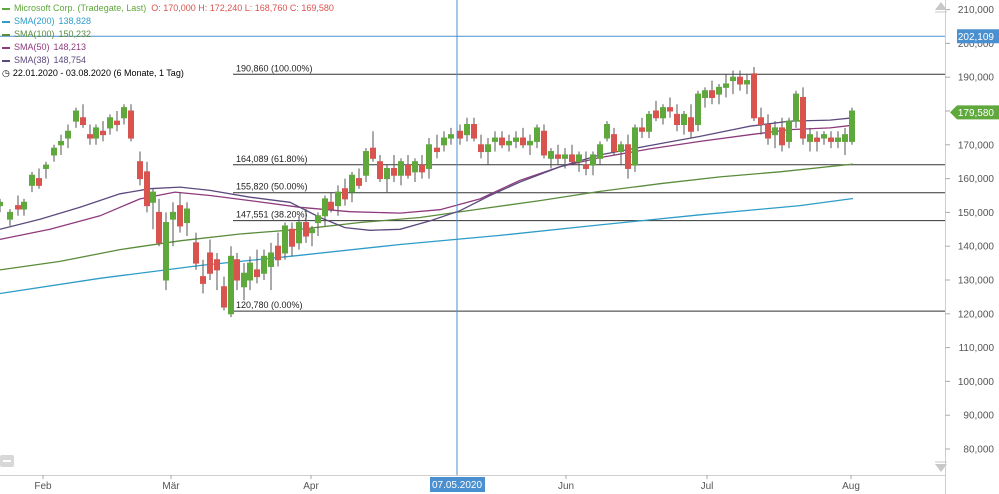 The height and width of the screenshot is (494, 999). I want to click on sma100-label: SMA(100), so click(34, 34).